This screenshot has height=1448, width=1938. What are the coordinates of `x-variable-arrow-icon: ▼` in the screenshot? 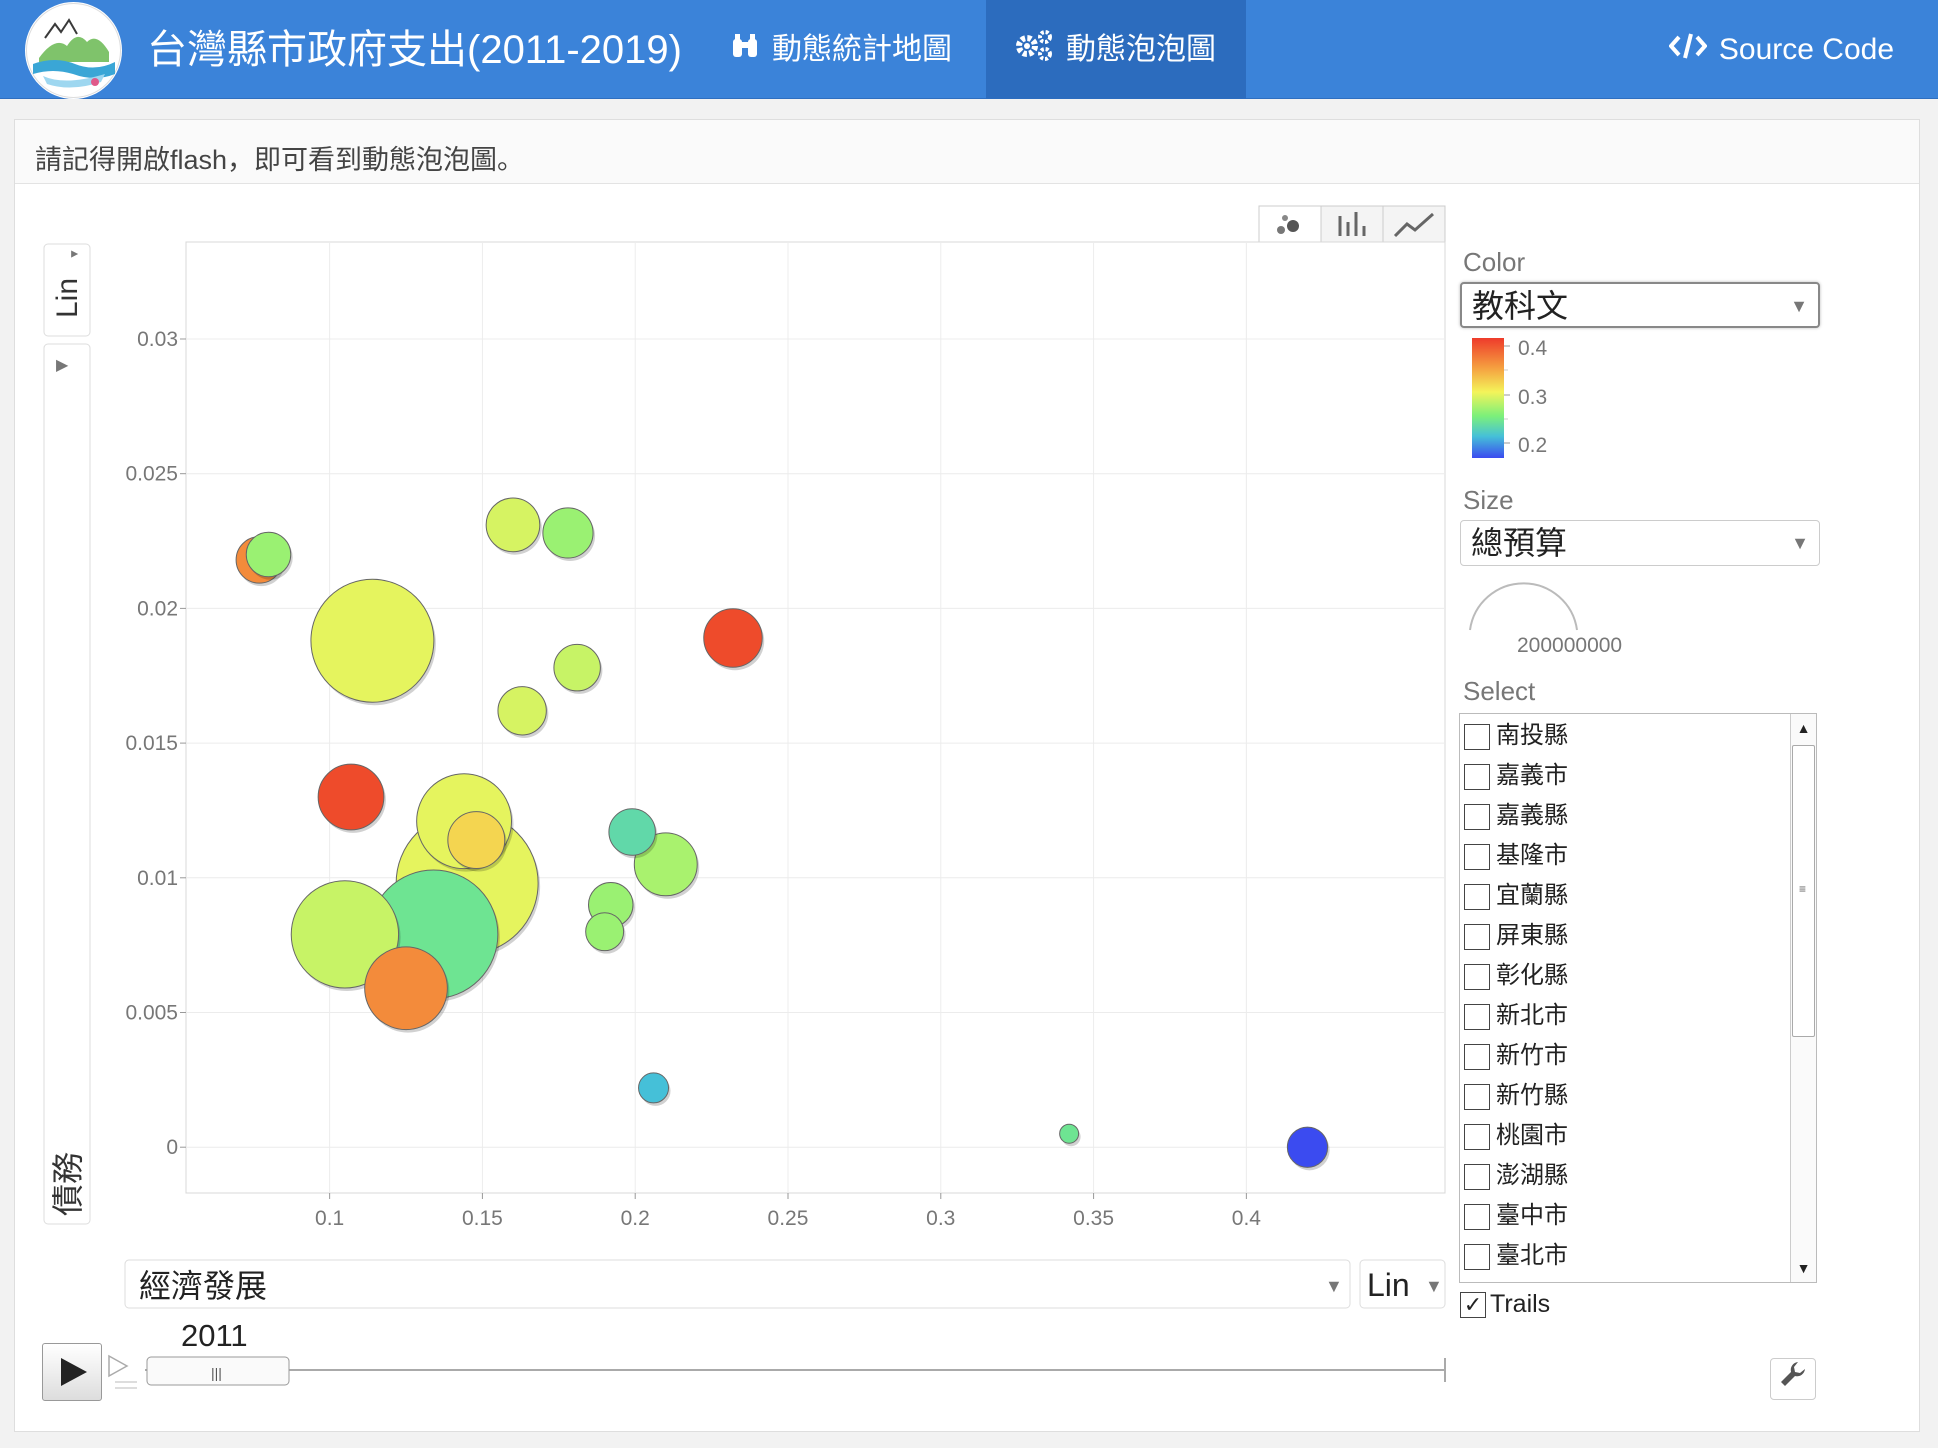 It's located at (1334, 1286).